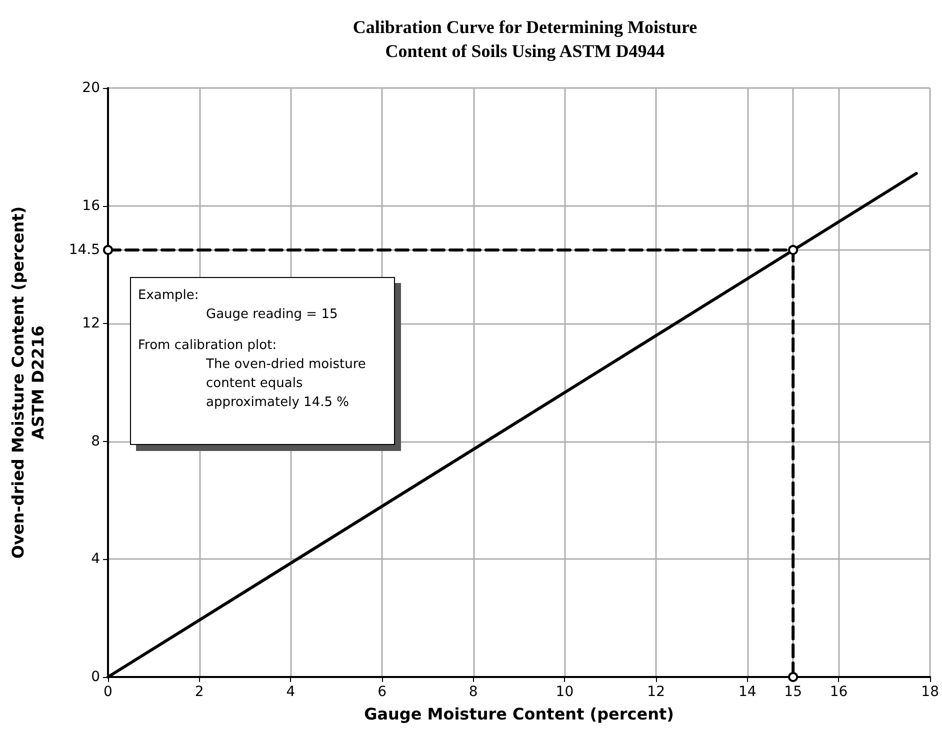 This screenshot has height=735, width=942. I want to click on x-tick-label: 8, so click(473, 692).